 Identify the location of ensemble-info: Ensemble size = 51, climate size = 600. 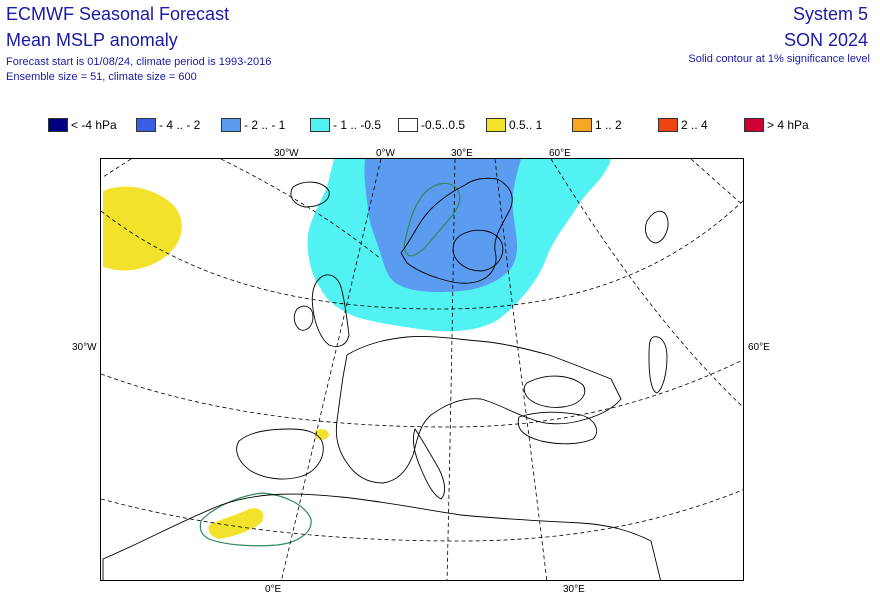
(101, 77).